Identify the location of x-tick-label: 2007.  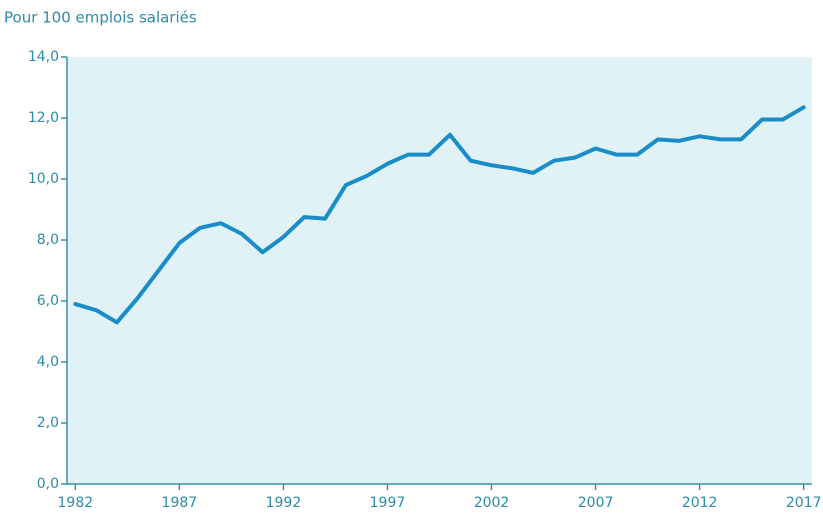
(596, 503).